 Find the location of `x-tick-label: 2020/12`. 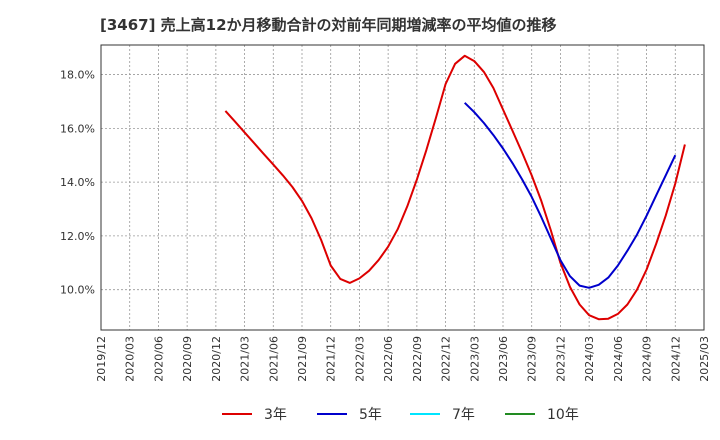

x-tick-label: 2020/12 is located at coordinates (216, 359).